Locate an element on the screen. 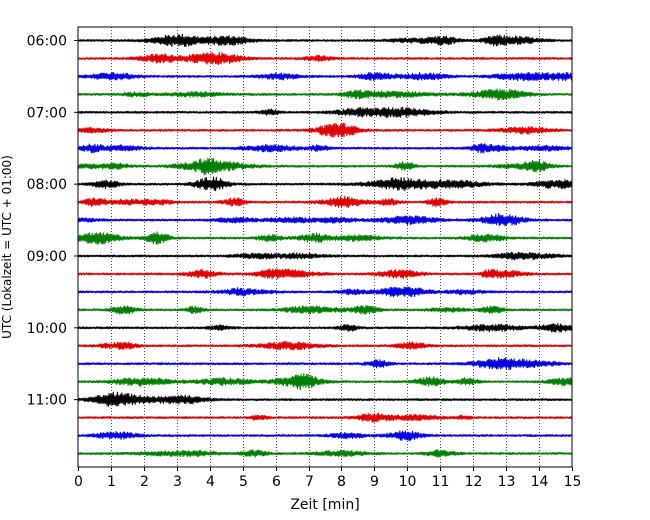  y-axis-ticks: 06:00 07:00 08:00 09:00 10:00 11:00 is located at coordinates (52, 221).